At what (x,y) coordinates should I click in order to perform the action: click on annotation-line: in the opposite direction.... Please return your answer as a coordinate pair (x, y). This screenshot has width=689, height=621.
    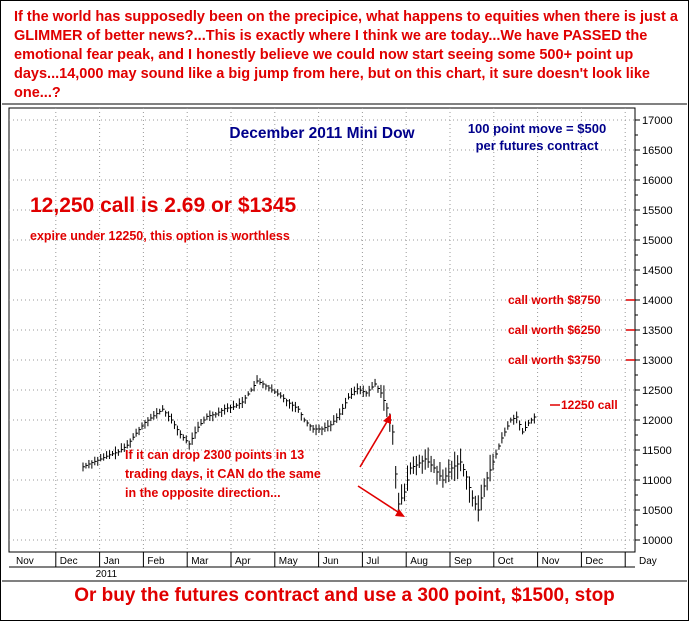
    Looking at the image, I should click on (203, 493).